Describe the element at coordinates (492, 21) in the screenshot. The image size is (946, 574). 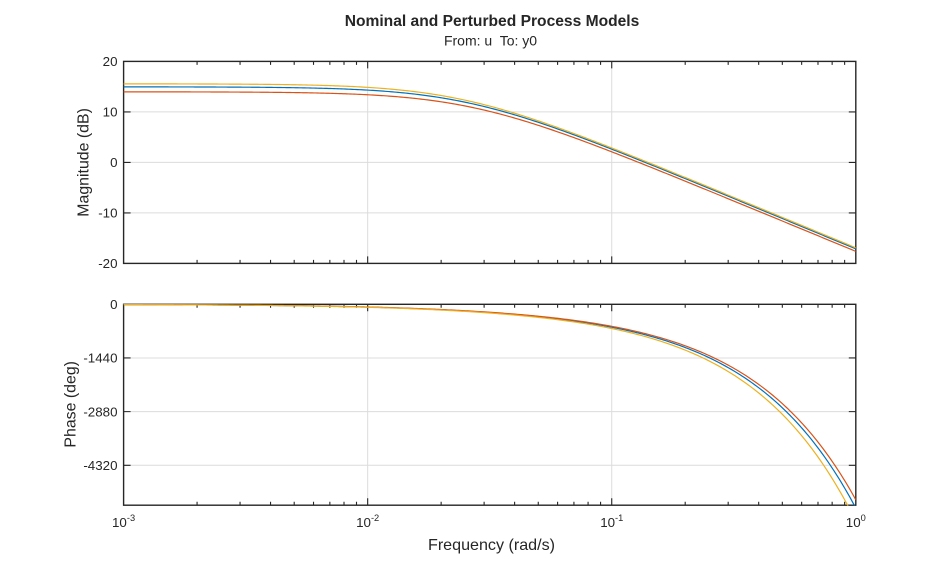
I see `svg-text:Nominal and Perturbed Process: Nominal and Perturbed Process Models` at that location.